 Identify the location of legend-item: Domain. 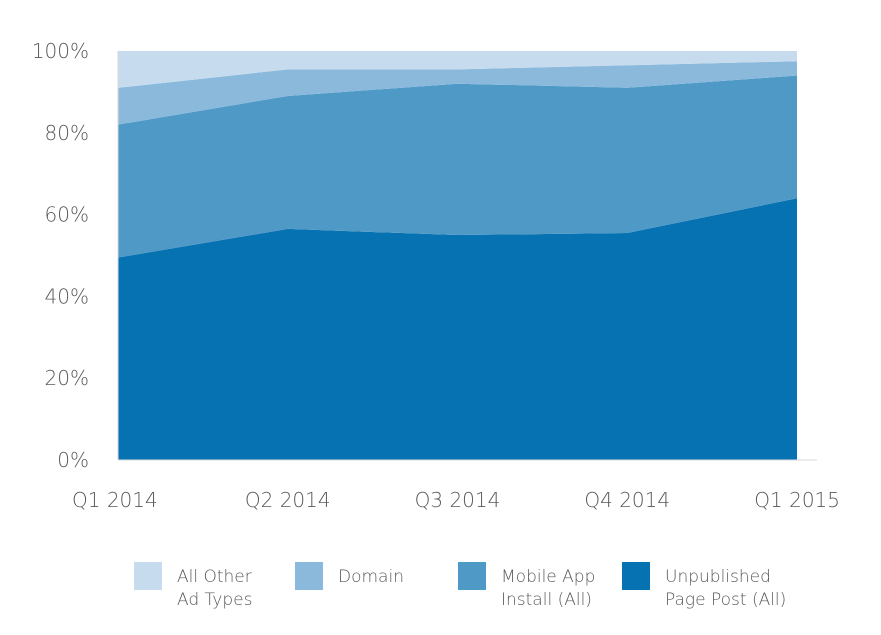
(349, 576).